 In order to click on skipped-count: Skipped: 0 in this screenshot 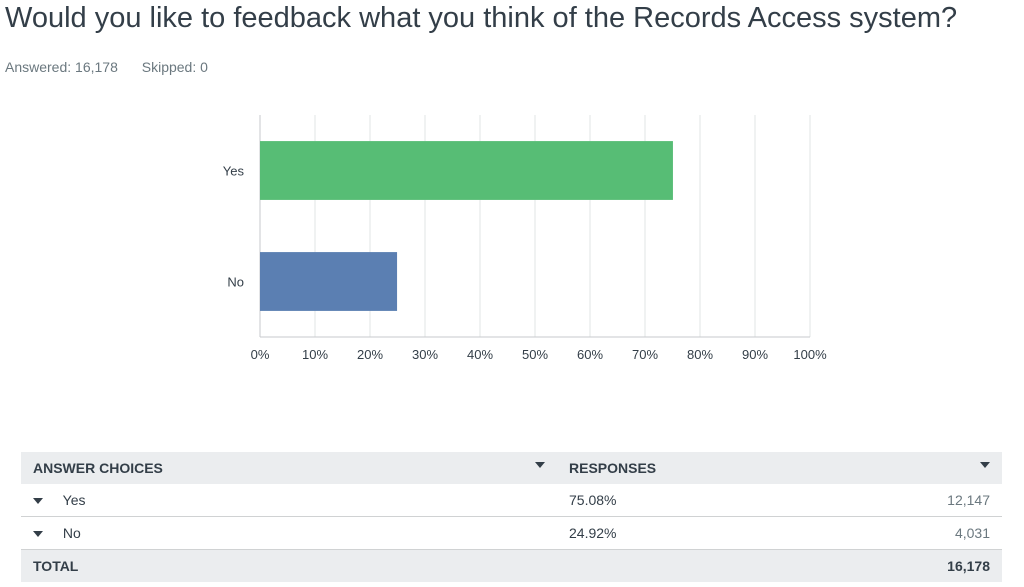, I will do `click(174, 67)`.